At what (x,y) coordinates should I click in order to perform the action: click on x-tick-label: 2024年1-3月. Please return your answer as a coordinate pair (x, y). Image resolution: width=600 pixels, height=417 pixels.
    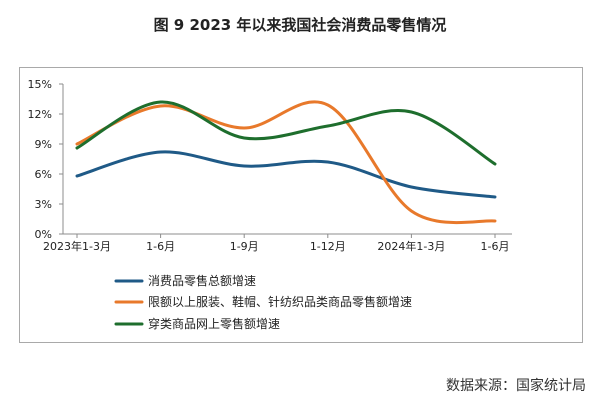
    Looking at the image, I should click on (411, 246).